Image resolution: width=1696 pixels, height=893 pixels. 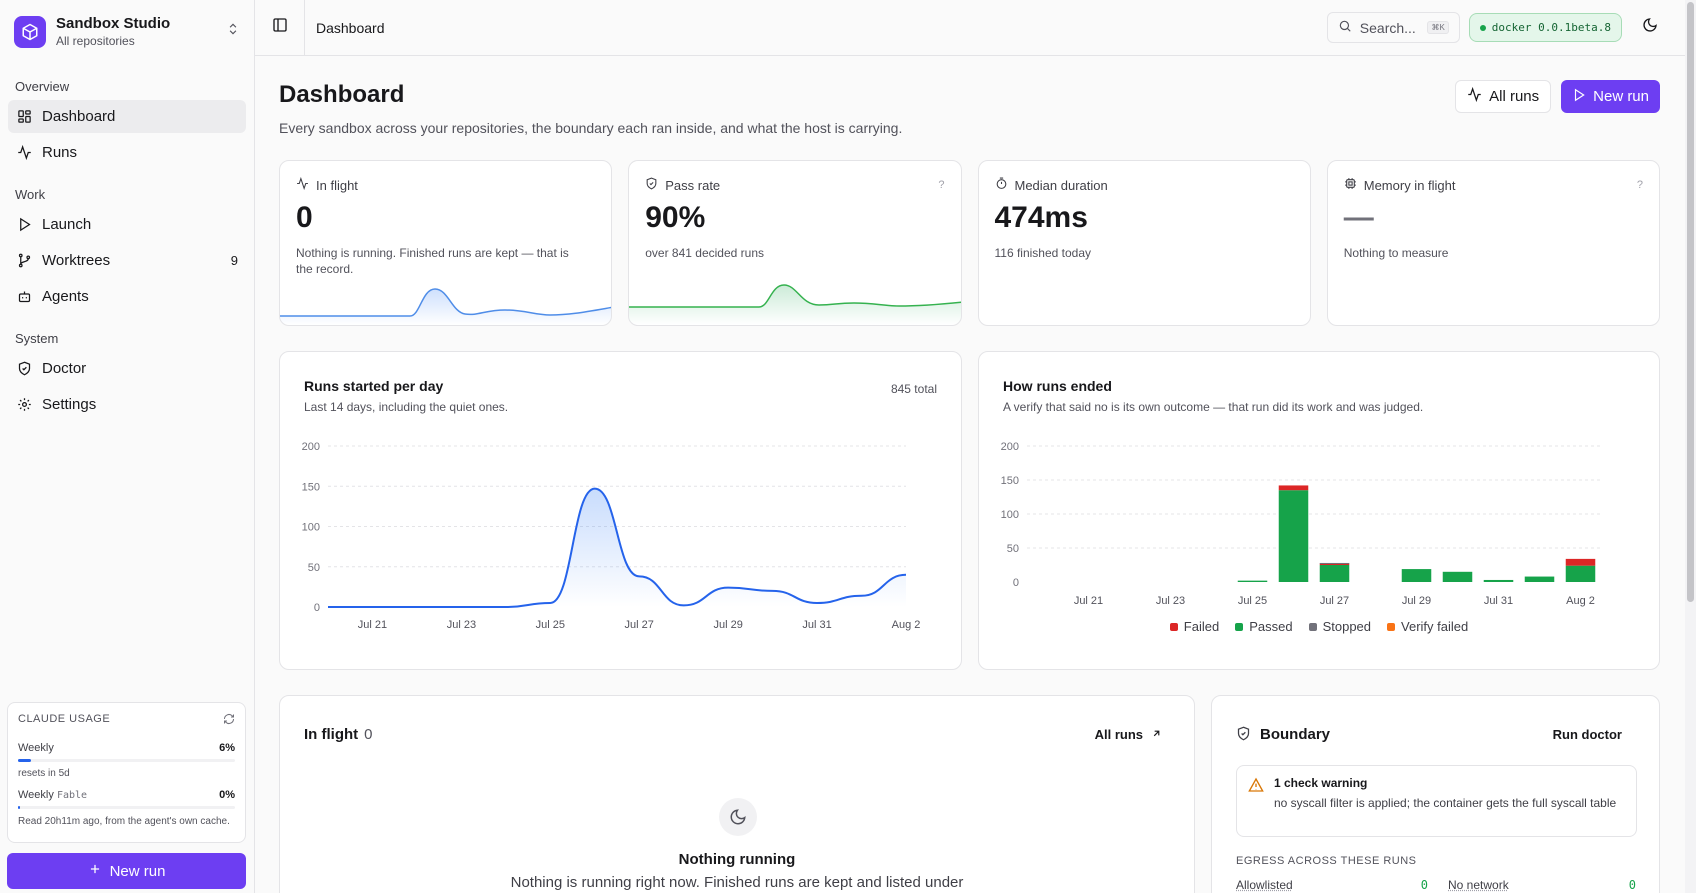 I want to click on stat-label: Memory in flight, so click(x=1409, y=185).